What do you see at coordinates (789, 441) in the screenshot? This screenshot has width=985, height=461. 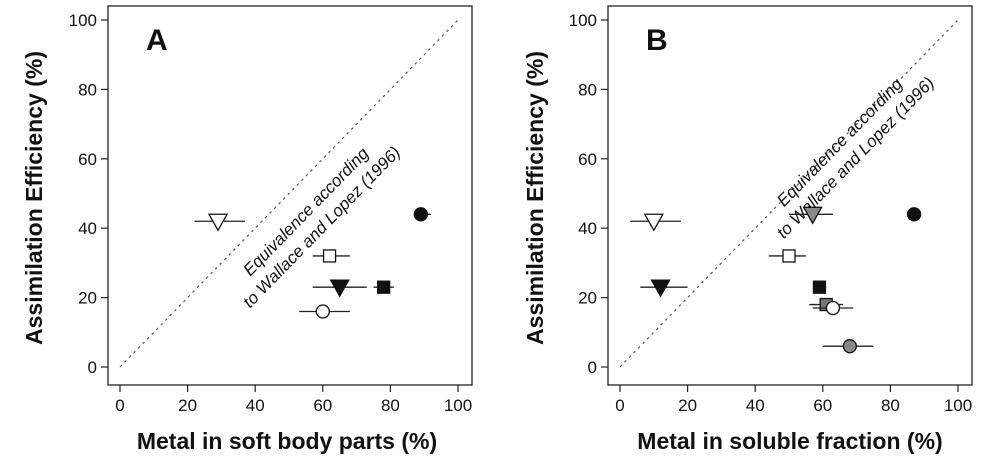 I see `x-axis-title: Metal in soluble fraction (%)` at bounding box center [789, 441].